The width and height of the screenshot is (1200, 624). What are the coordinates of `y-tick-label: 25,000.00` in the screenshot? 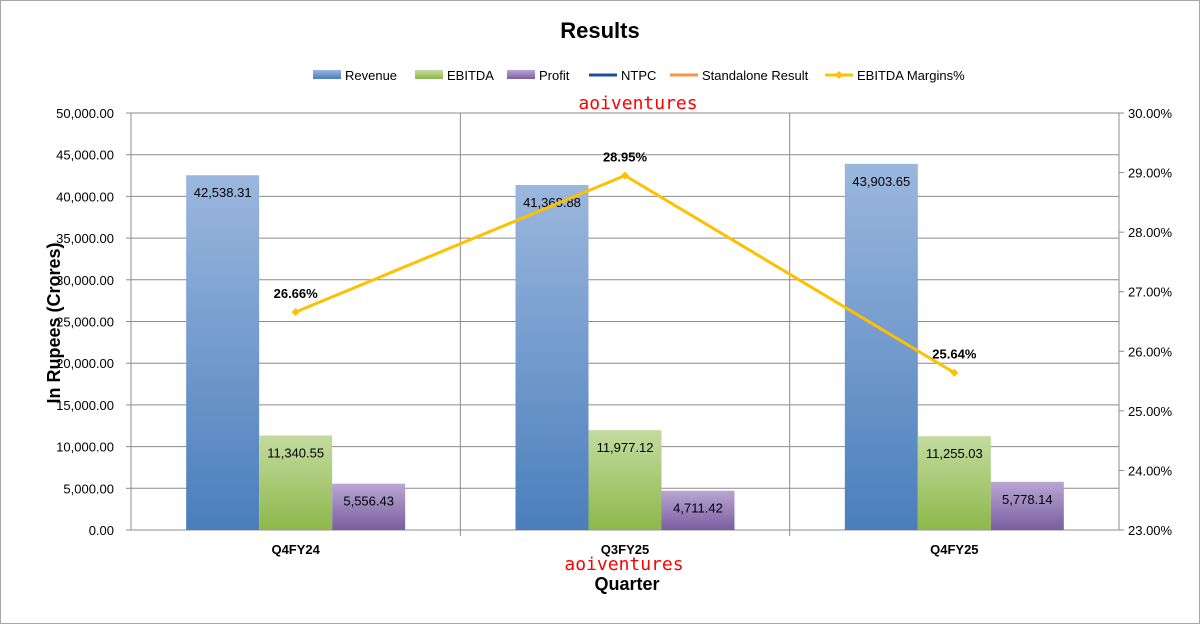 It's located at (85, 322).